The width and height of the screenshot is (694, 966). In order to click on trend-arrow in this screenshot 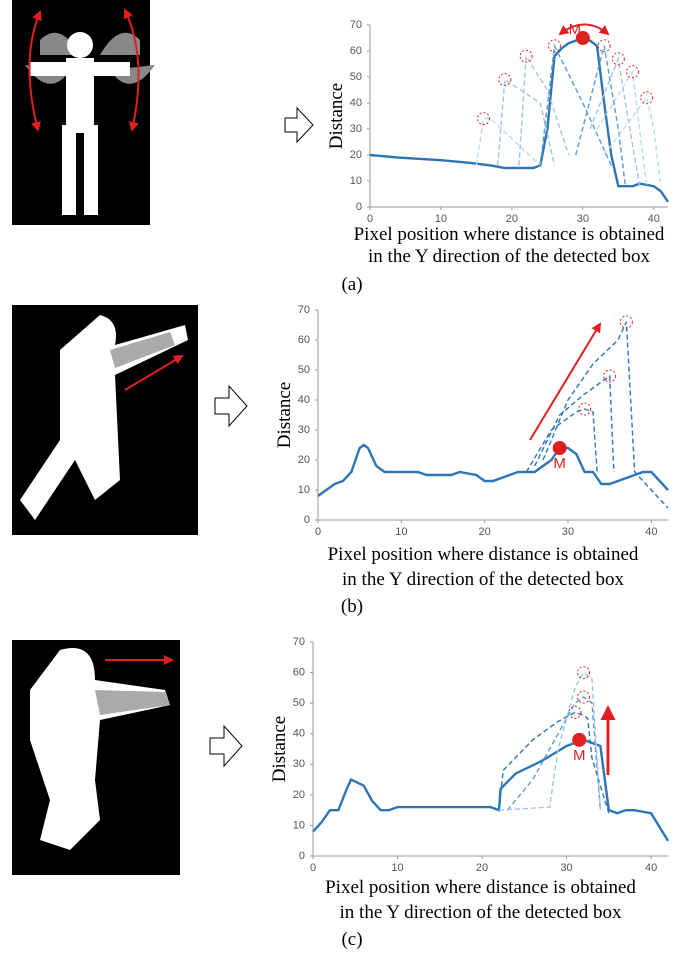, I will do `click(565, 381)`.